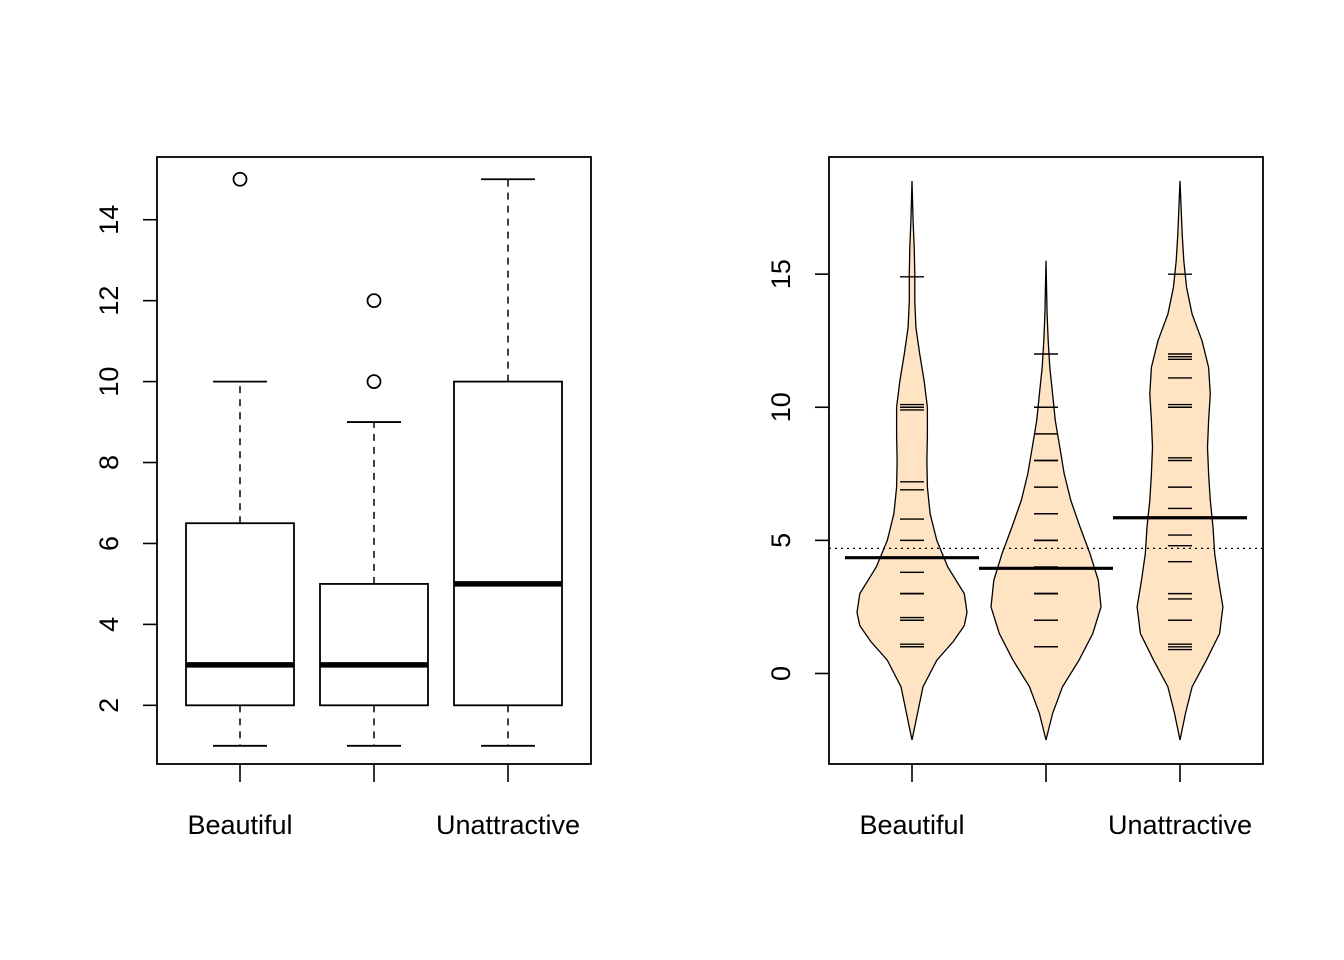  What do you see at coordinates (781, 540) in the screenshot?
I see `y-tick-label: 5` at bounding box center [781, 540].